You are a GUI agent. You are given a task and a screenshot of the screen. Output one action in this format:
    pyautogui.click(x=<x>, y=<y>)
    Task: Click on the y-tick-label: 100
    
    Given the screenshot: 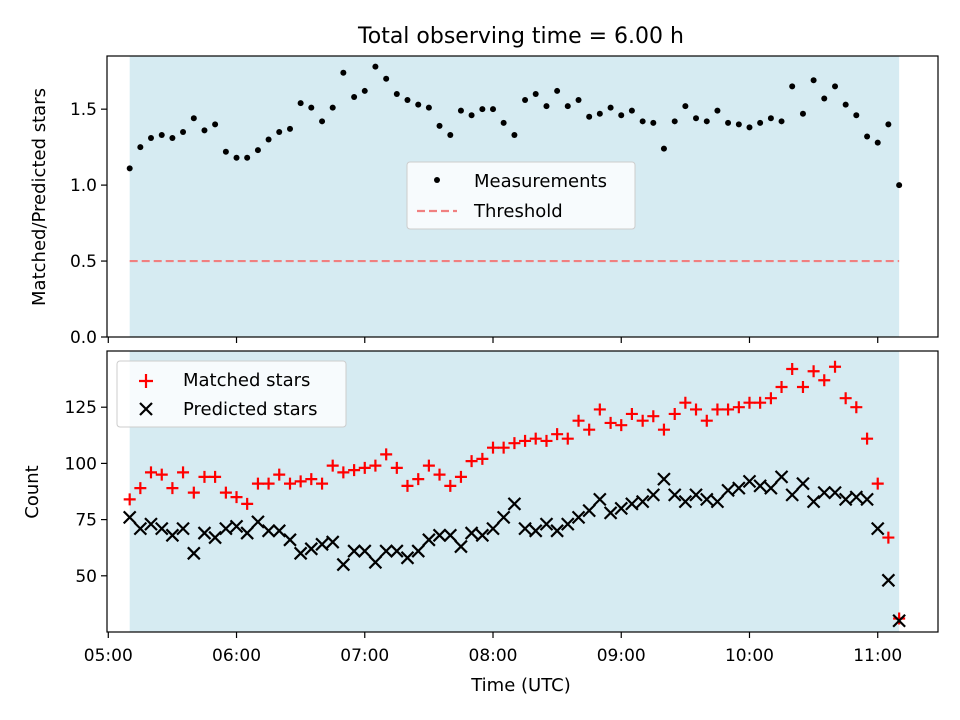 What is the action you would take?
    pyautogui.click(x=81, y=464)
    